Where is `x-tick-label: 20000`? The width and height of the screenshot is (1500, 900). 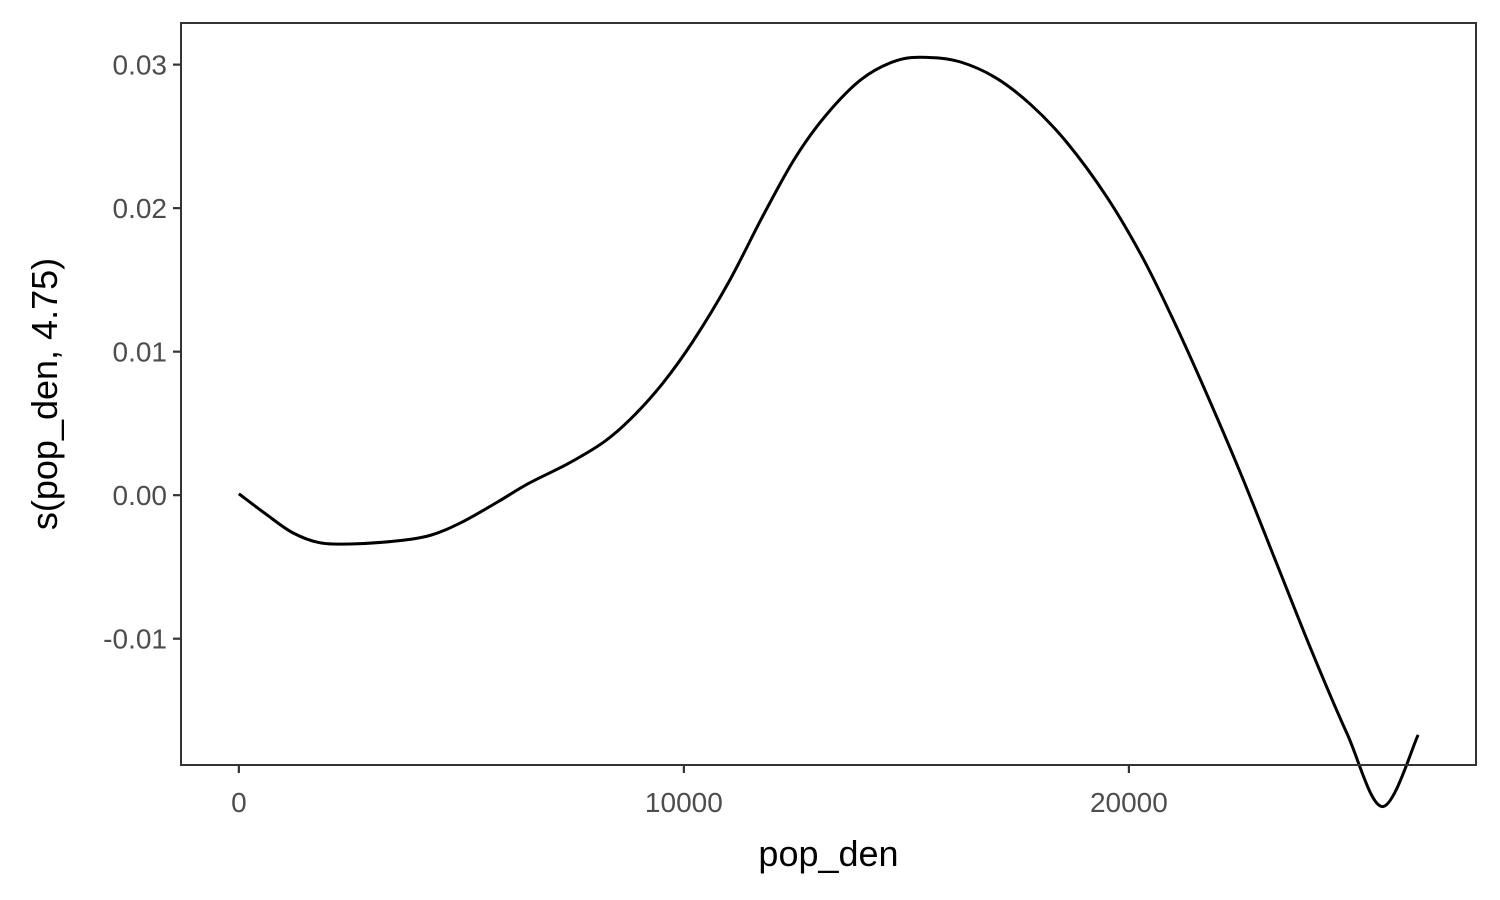
x-tick-label: 20000 is located at coordinates (1129, 802).